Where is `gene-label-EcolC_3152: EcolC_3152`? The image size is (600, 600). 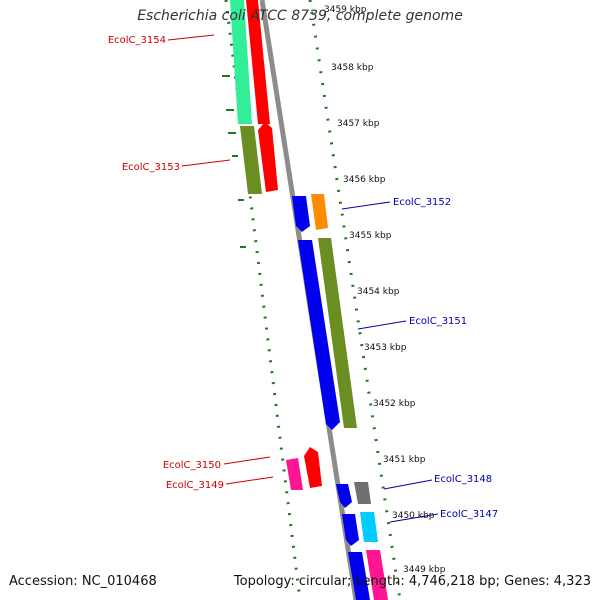
gene-label-EcolC_3152: EcolC_3152 is located at coordinates (422, 202).